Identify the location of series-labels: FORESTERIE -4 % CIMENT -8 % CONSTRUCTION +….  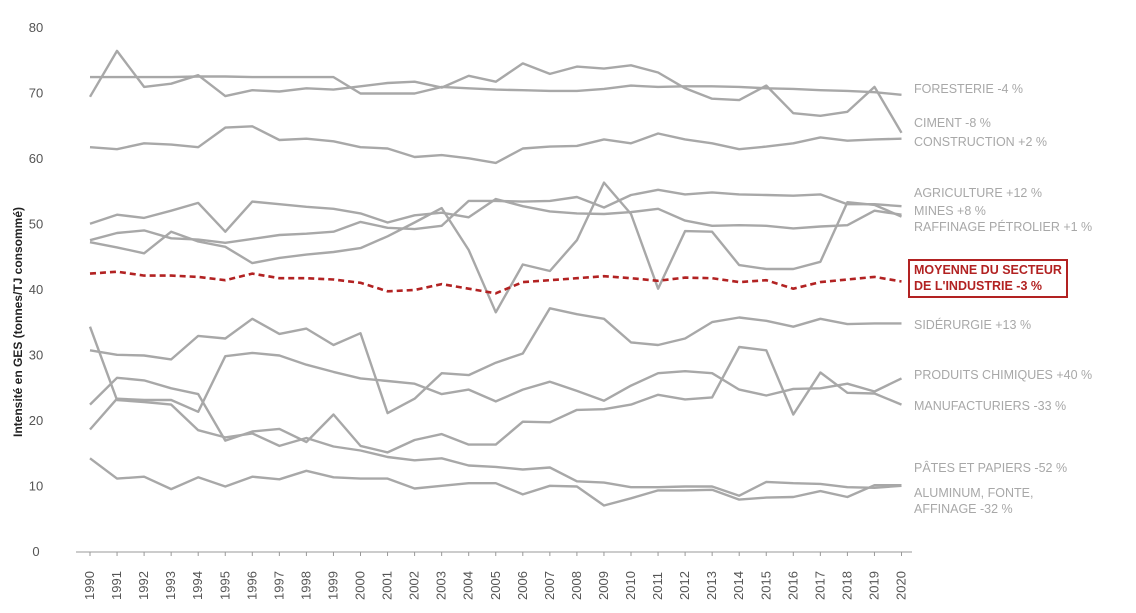
(1000, 299).